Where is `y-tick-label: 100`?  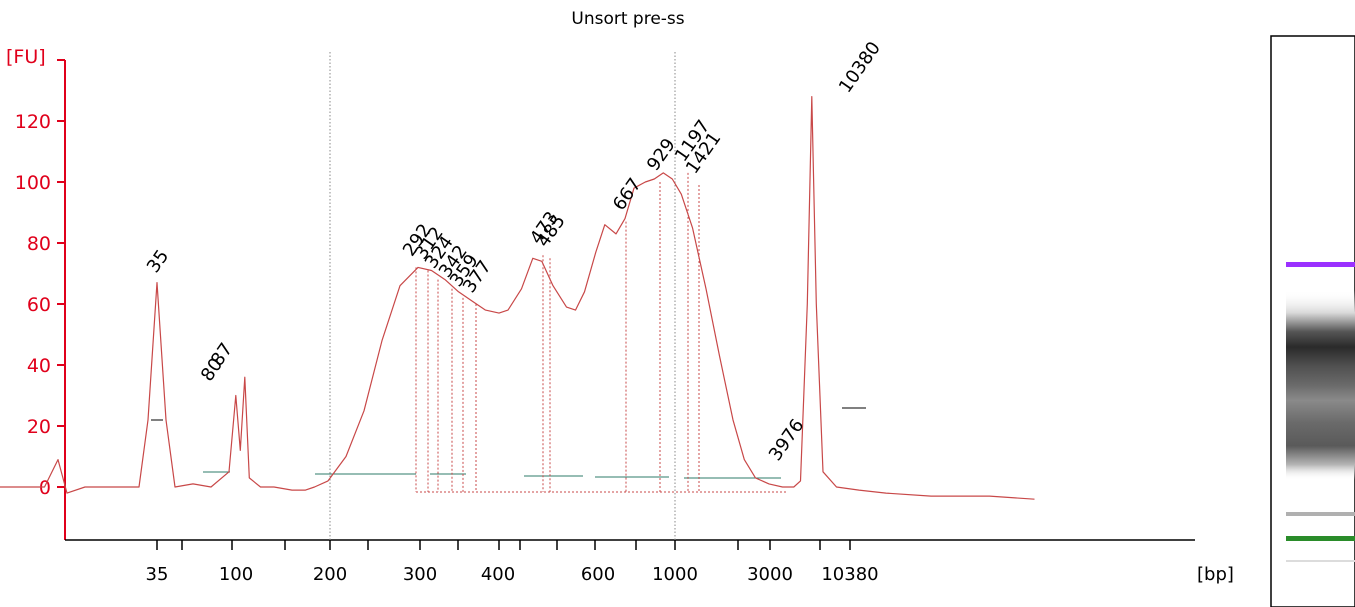 y-tick-label: 100 is located at coordinates (33, 183).